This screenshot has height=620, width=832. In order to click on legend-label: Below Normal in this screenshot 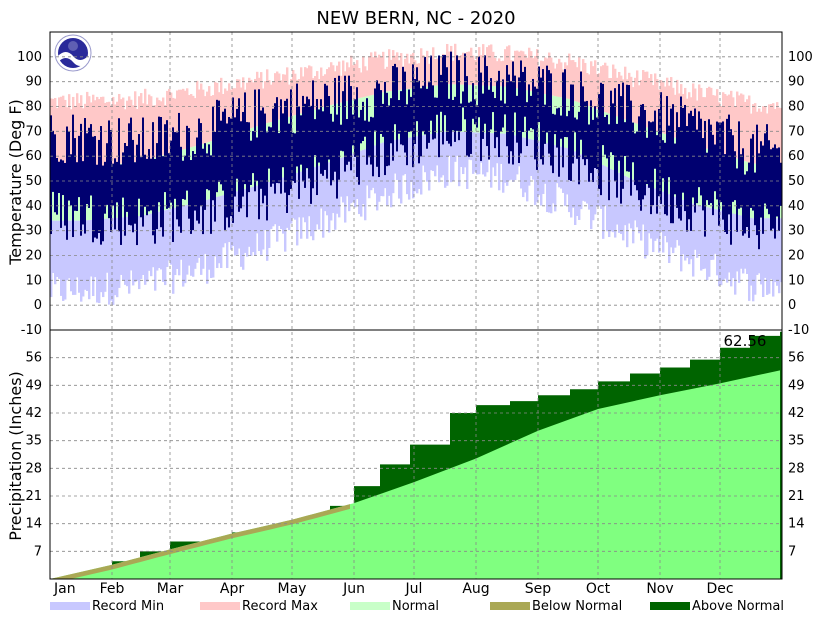, I will do `click(577, 606)`.